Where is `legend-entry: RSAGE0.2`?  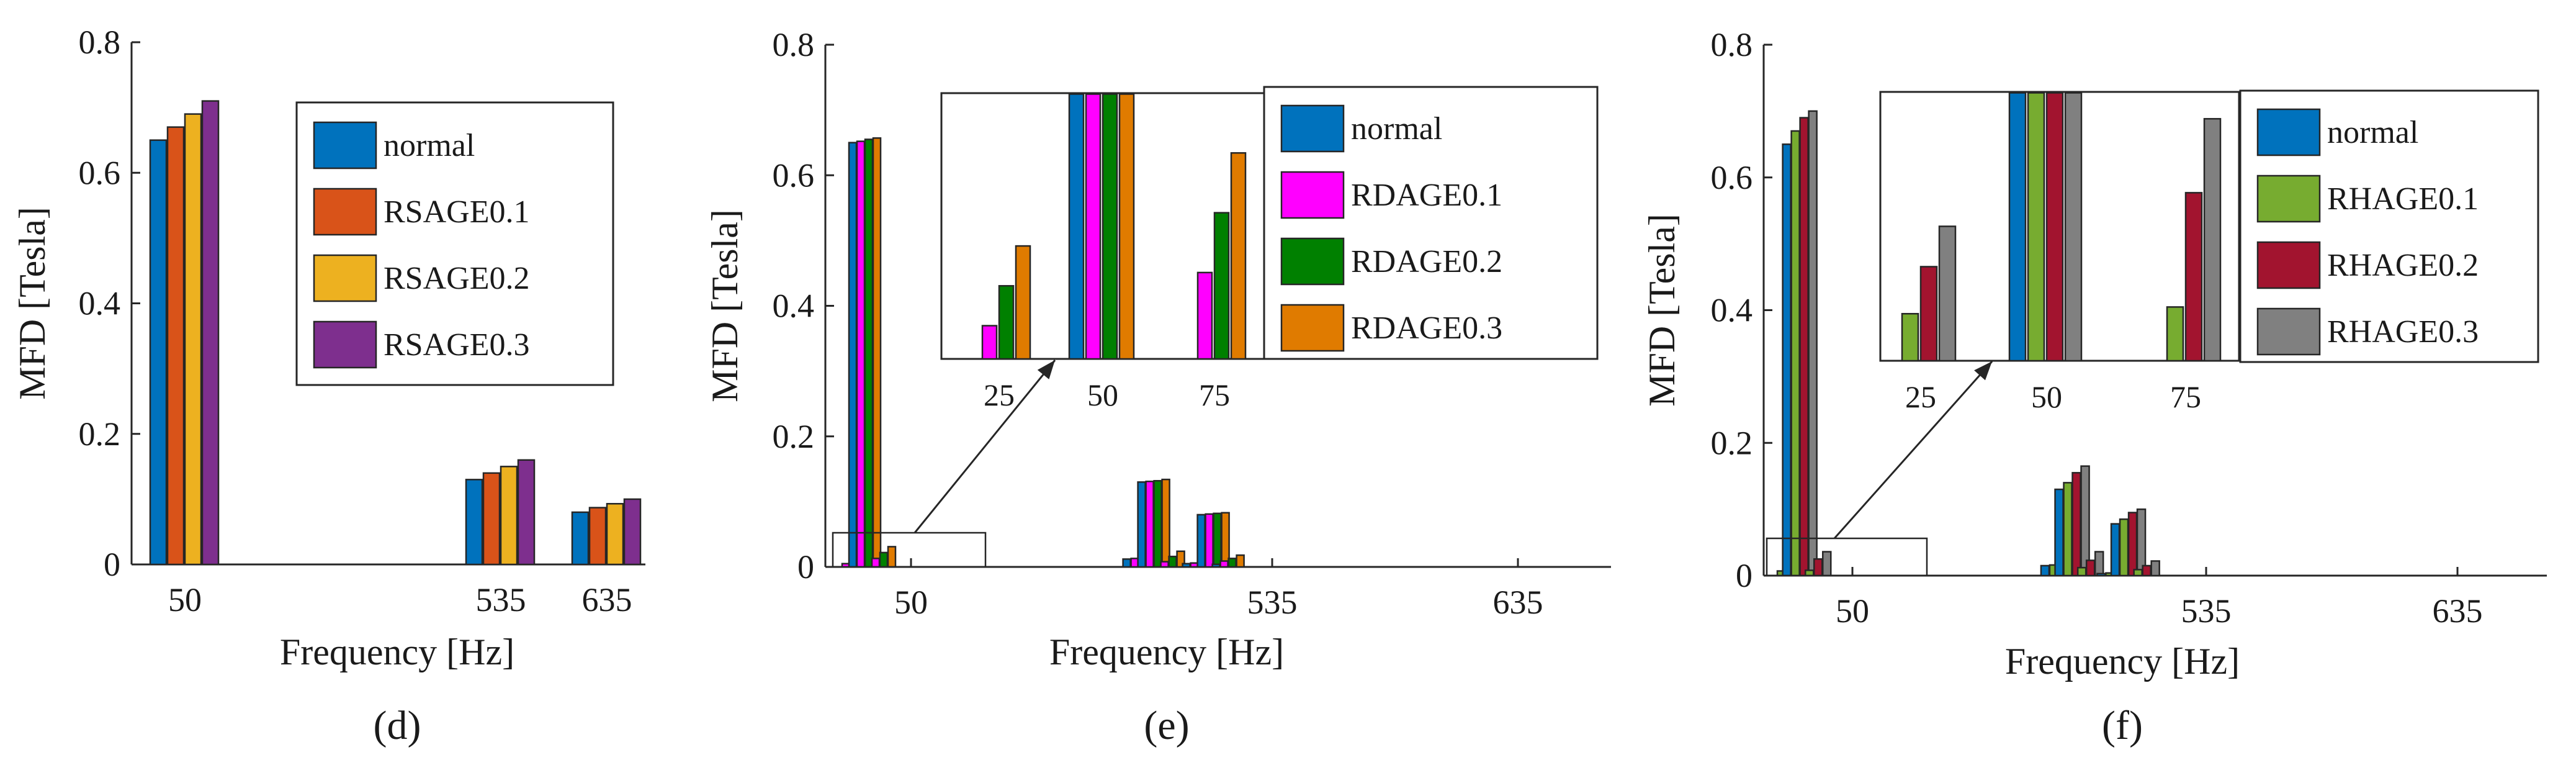 legend-entry: RSAGE0.2 is located at coordinates (456, 278).